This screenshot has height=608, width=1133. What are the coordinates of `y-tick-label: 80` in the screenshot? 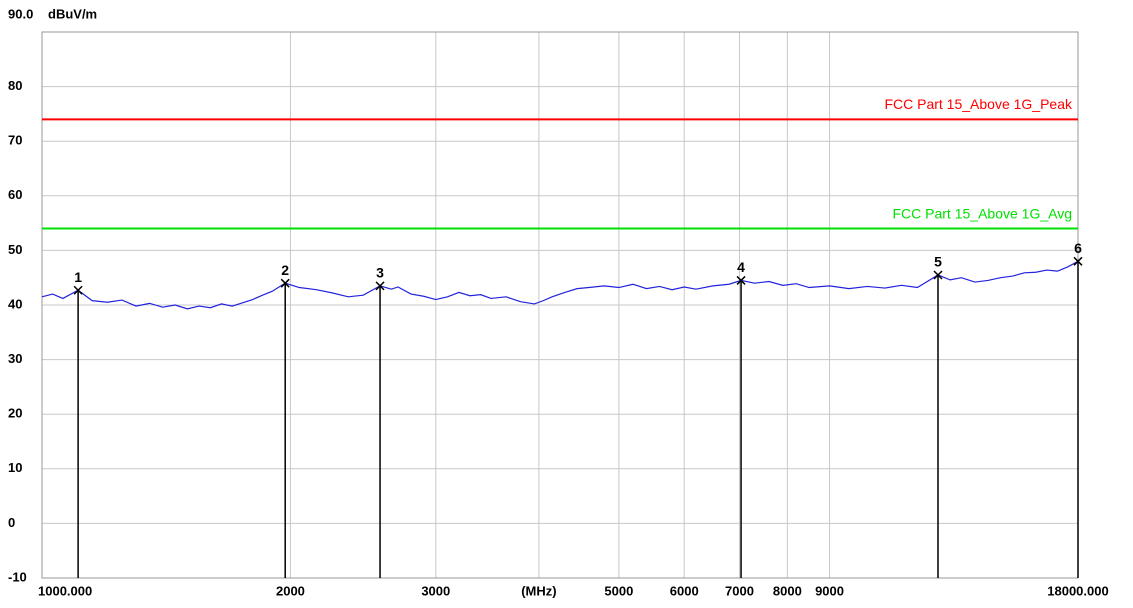 It's located at (15, 85).